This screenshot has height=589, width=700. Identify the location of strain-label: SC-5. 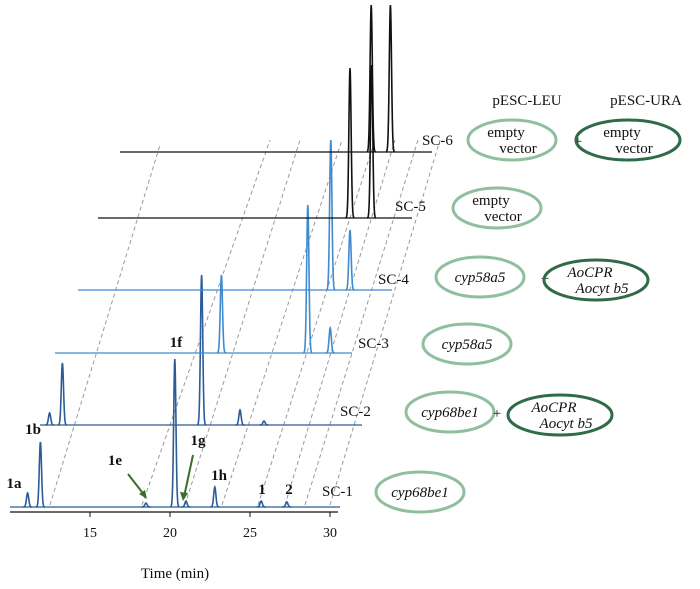
(410, 207).